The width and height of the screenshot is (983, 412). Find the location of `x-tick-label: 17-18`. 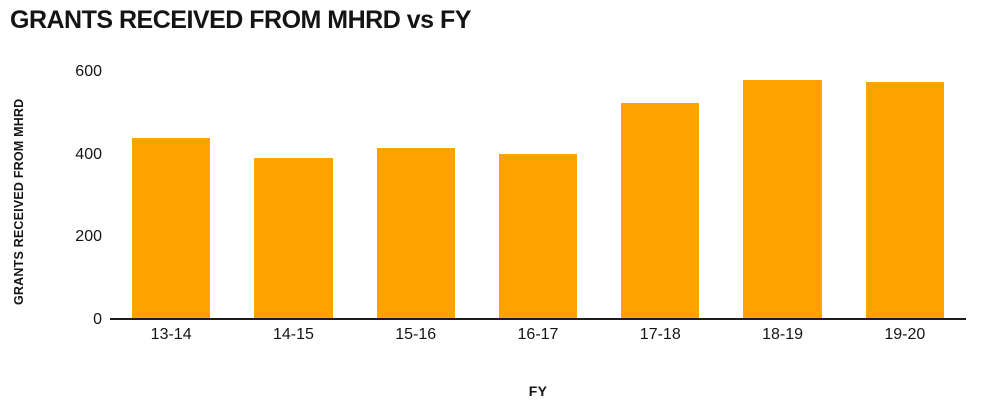

x-tick-label: 17-18 is located at coordinates (660, 334).